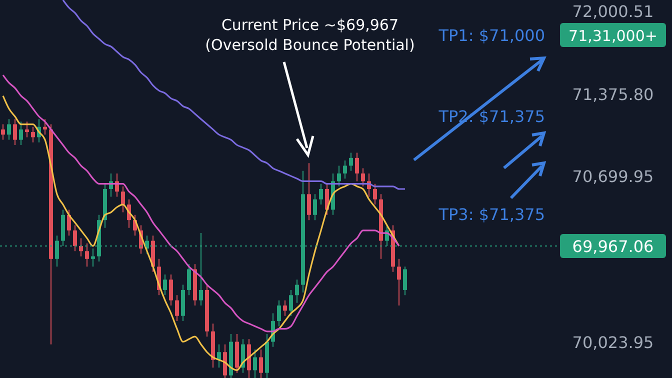  I want to click on text: Current Price ~$69,967, so click(310, 25).